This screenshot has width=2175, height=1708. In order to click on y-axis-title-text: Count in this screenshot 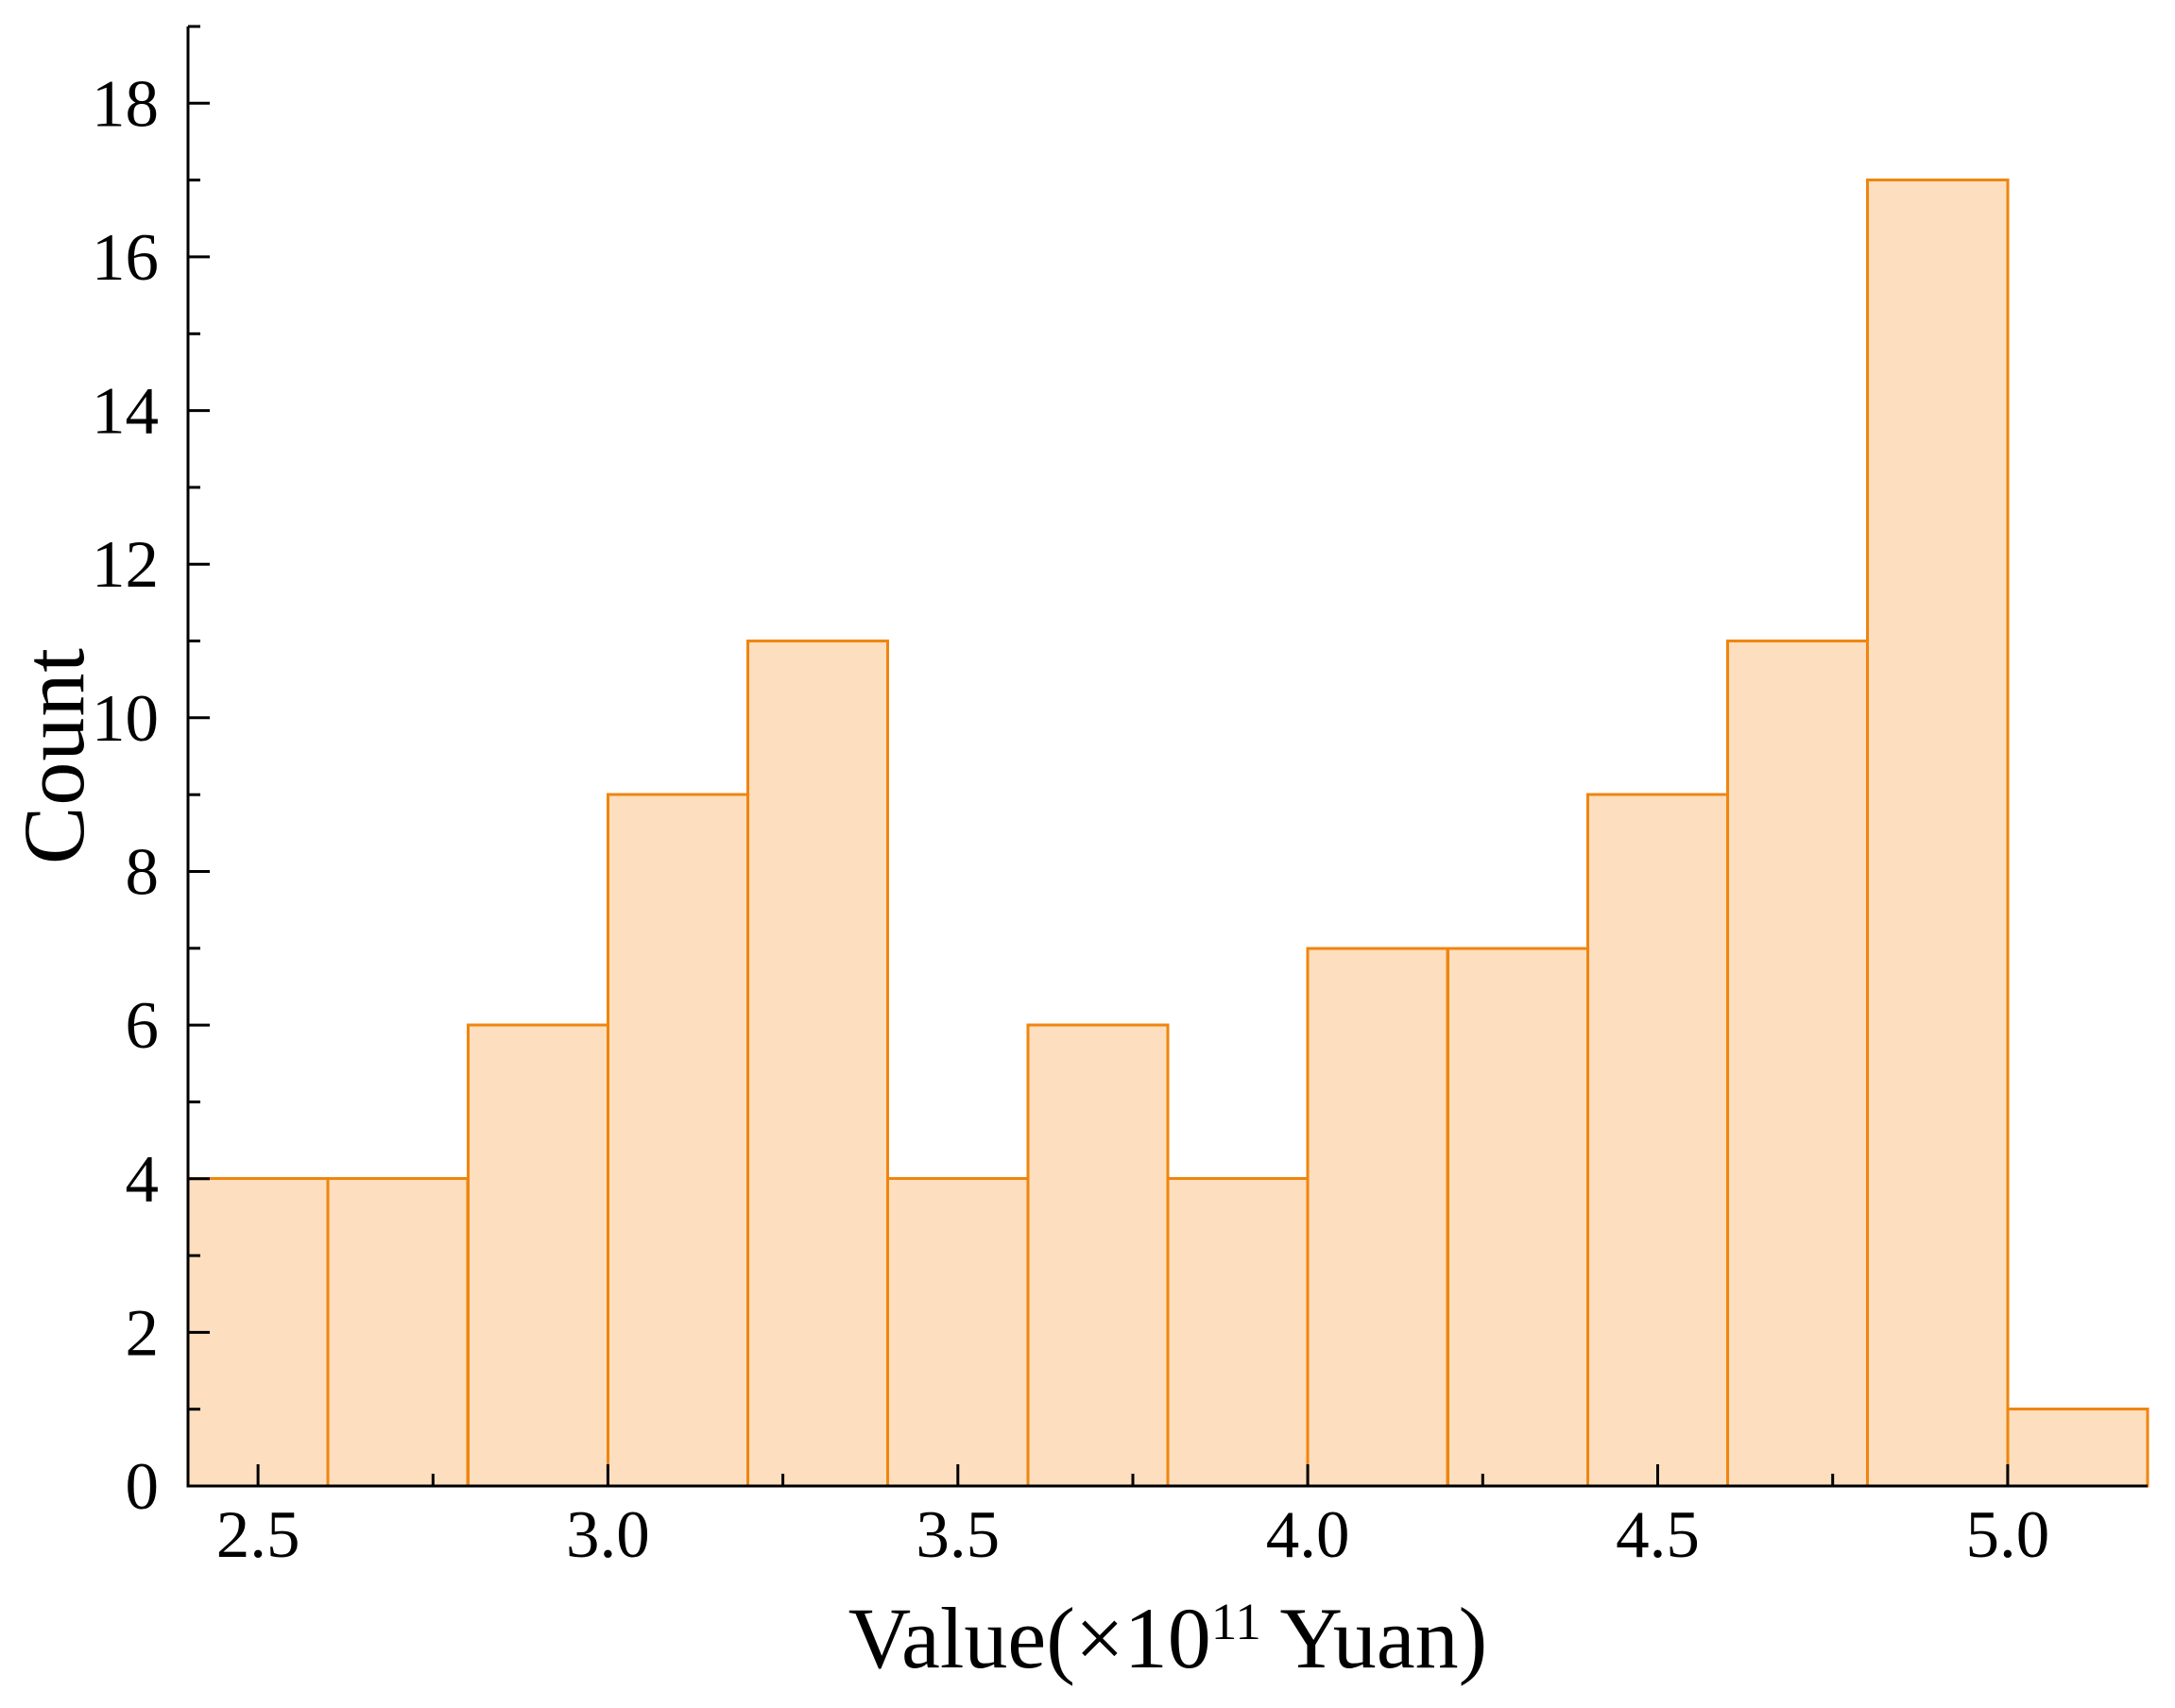, I will do `click(54, 755)`.